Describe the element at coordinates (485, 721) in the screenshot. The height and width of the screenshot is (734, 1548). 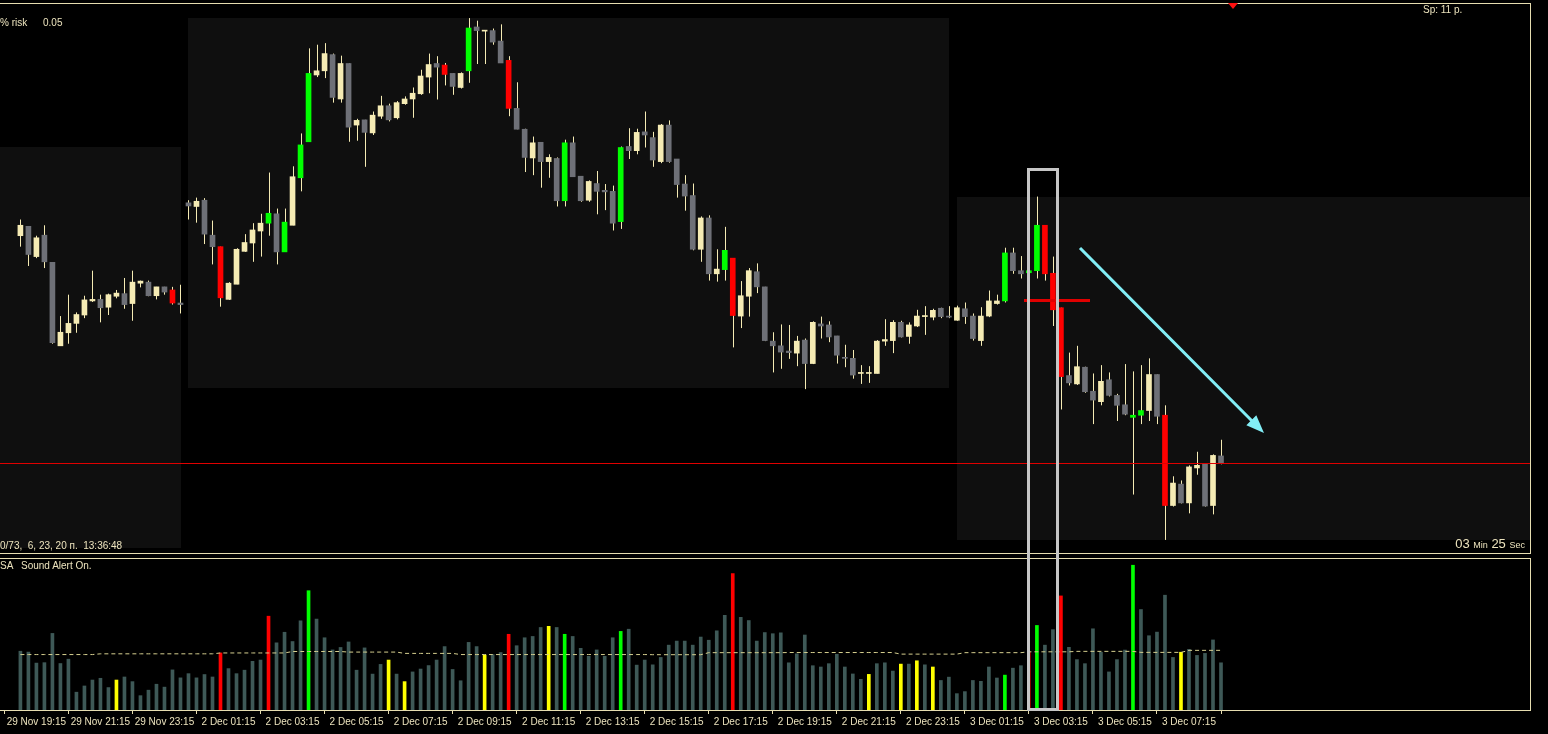
I see `x-tick-label: 2 Dec 09:15` at that location.